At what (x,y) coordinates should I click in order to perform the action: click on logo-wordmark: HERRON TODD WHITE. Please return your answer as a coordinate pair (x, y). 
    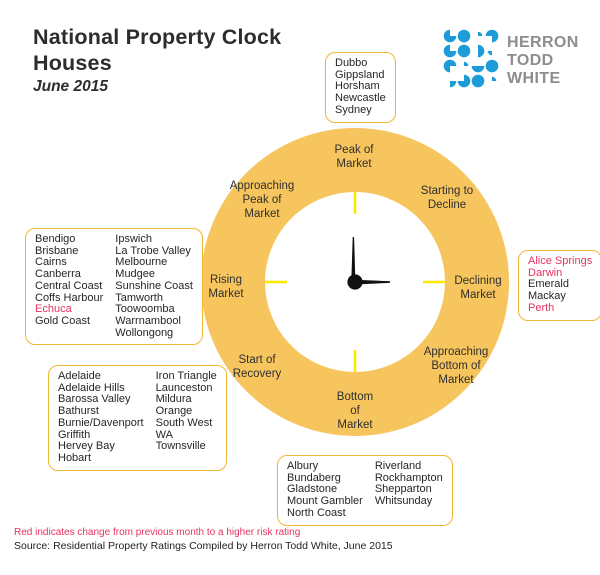
    Looking at the image, I should click on (543, 61).